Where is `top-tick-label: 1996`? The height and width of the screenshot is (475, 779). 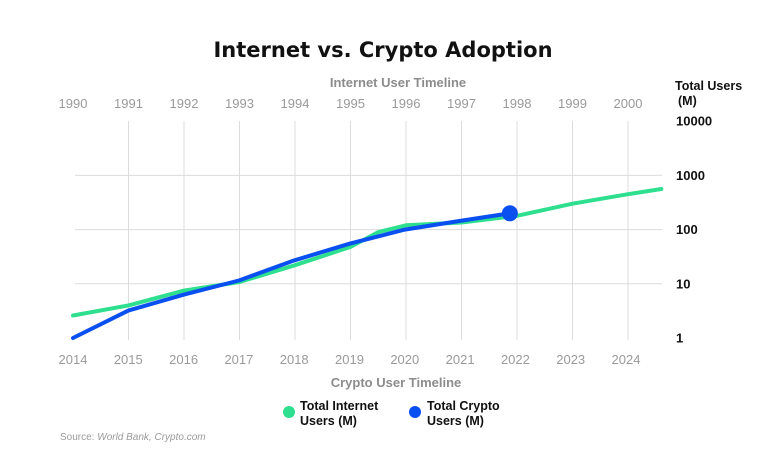
top-tick-label: 1996 is located at coordinates (406, 103).